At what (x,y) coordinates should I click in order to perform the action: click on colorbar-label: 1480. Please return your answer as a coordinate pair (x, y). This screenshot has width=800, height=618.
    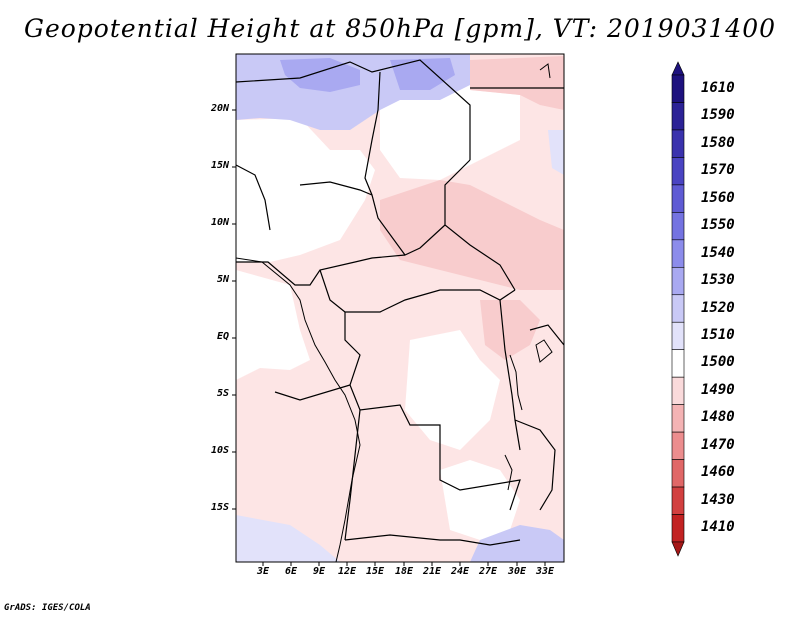
    Looking at the image, I should click on (718, 417).